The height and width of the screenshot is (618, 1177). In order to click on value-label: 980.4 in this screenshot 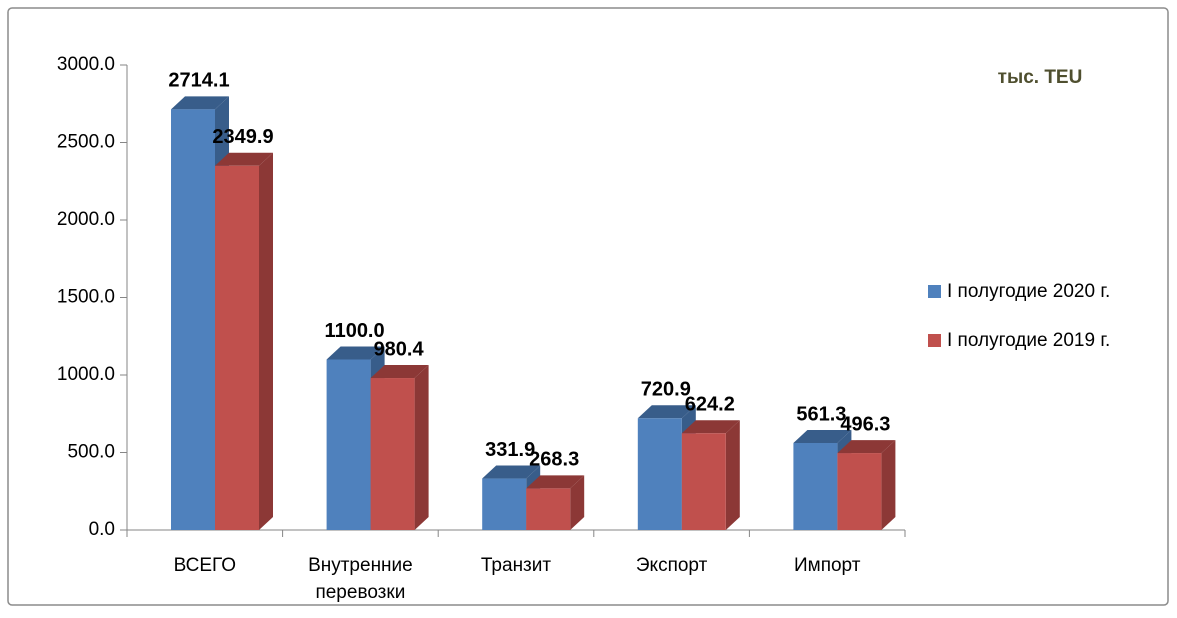, I will do `click(399, 349)`.